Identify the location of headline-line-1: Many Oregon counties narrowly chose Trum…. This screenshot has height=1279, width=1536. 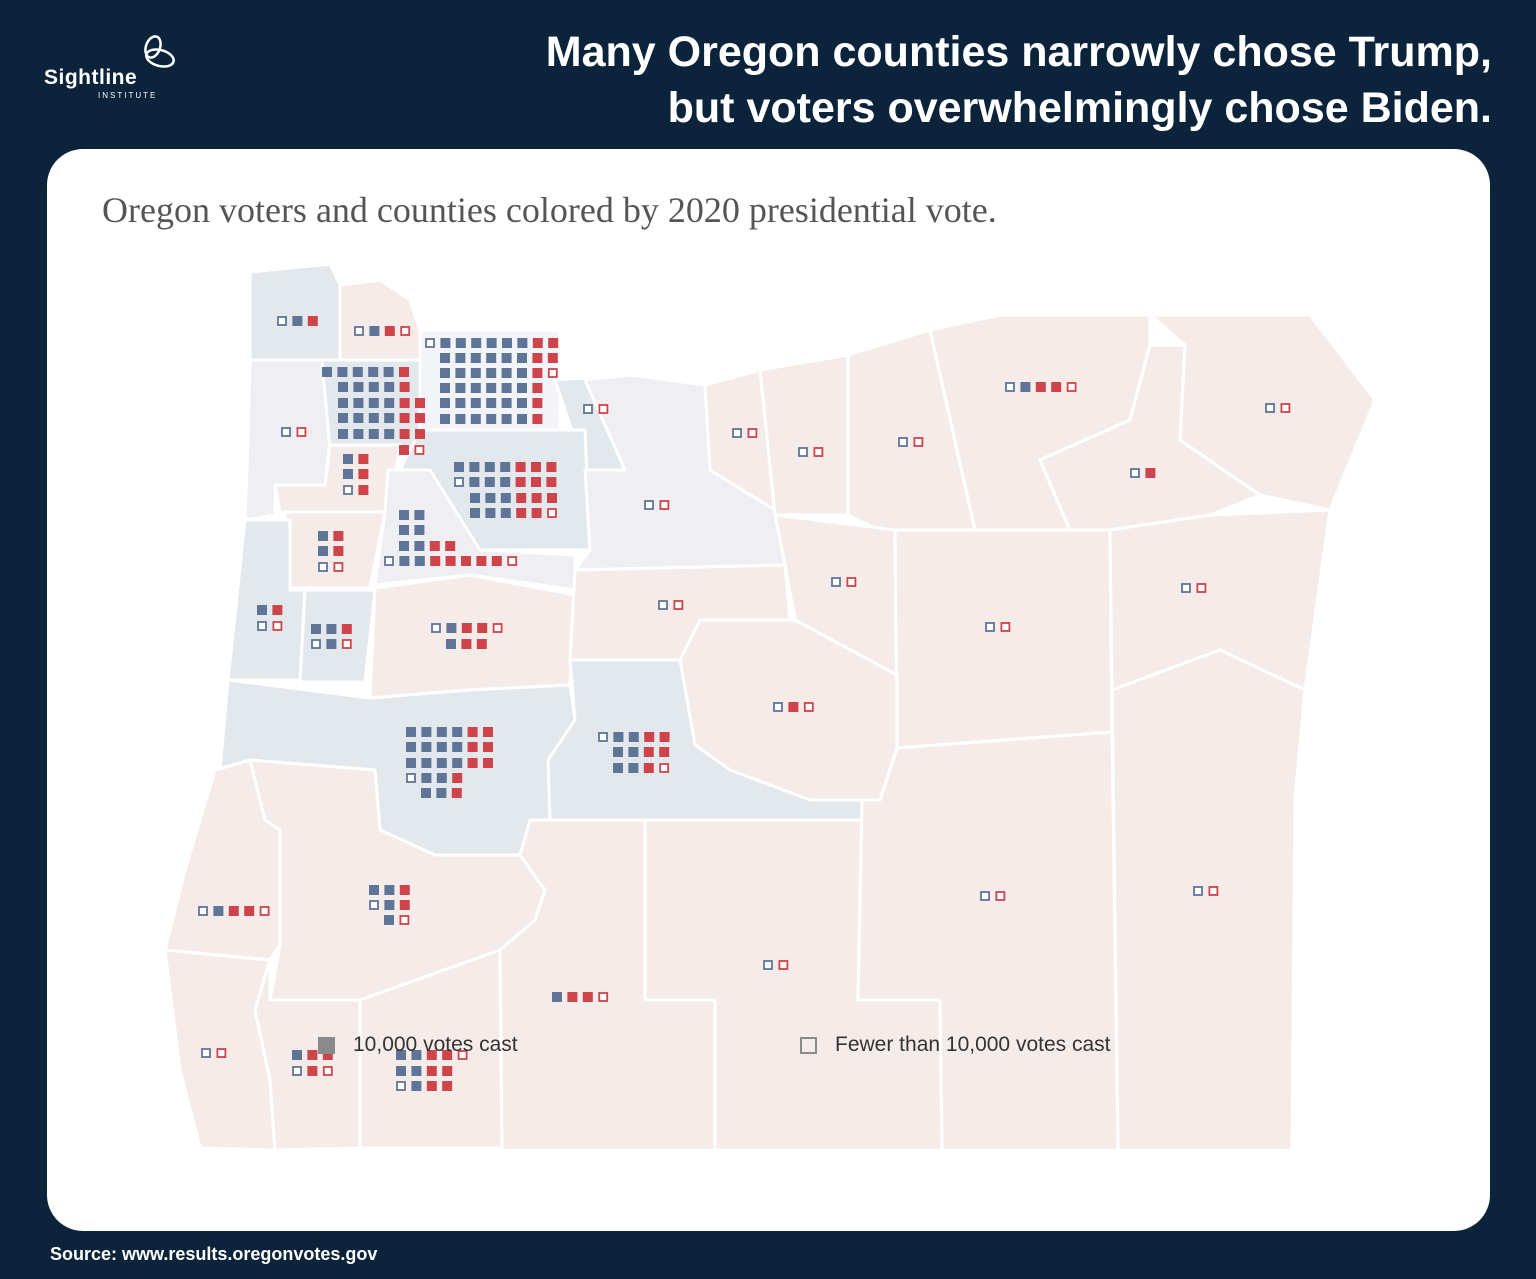
(1018, 52).